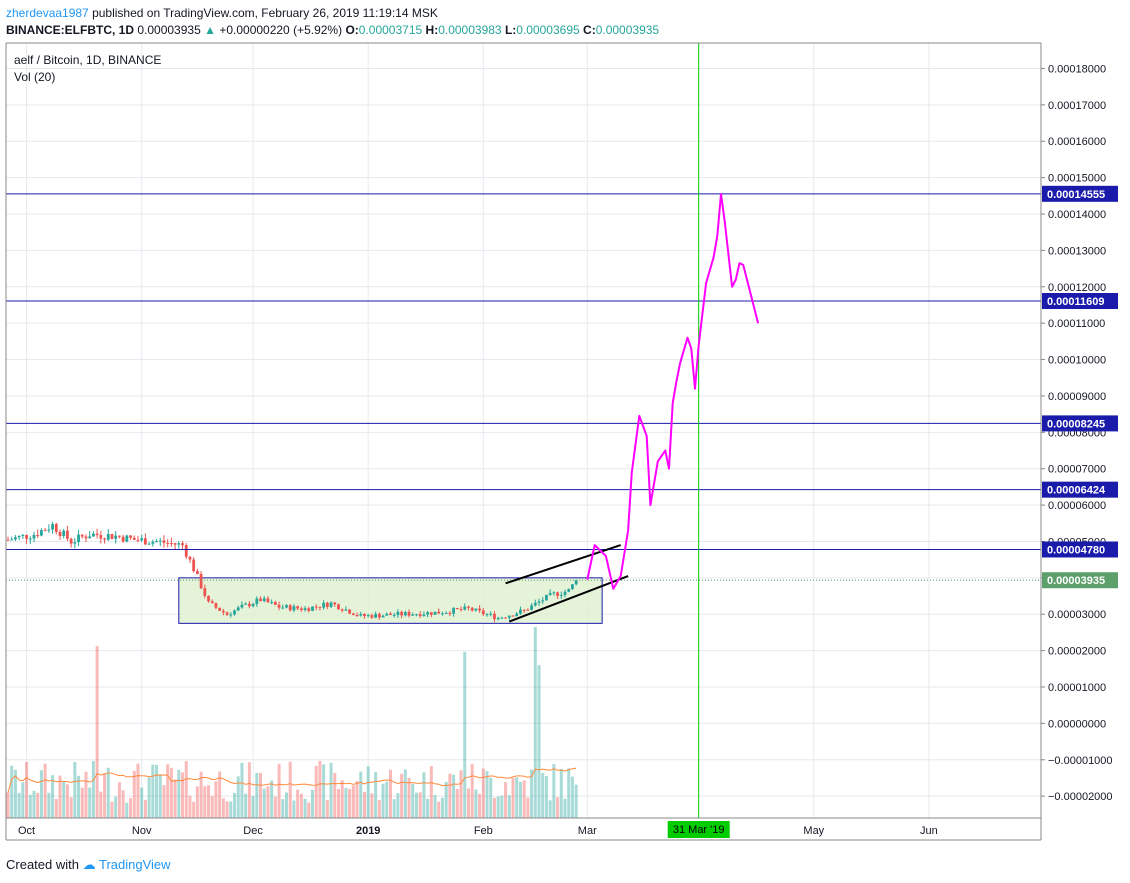  I want to click on consolidation-box, so click(390, 600).